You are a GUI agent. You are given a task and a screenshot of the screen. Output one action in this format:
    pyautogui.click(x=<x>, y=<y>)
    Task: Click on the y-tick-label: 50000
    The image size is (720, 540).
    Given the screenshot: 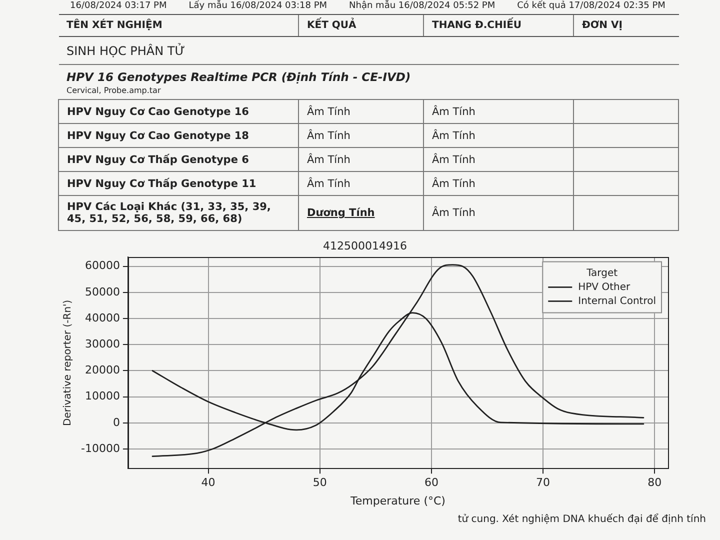 What is the action you would take?
    pyautogui.click(x=102, y=291)
    